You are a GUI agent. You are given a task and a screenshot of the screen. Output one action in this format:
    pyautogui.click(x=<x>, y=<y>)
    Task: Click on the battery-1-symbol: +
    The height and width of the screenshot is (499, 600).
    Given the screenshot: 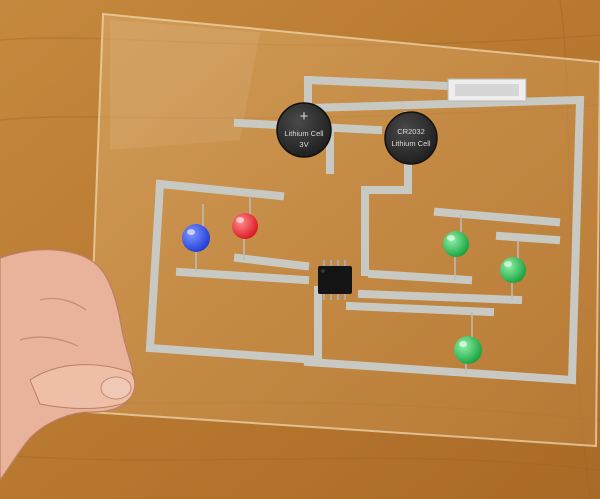 What is the action you would take?
    pyautogui.click(x=304, y=116)
    